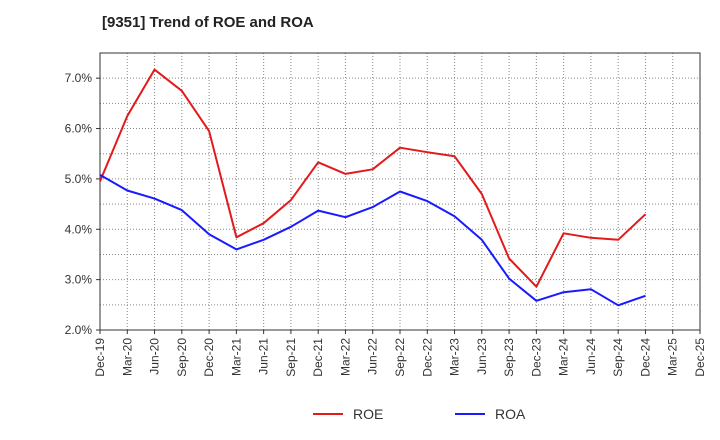 This screenshot has height=440, width=720. I want to click on legend: ROE ROA, so click(419, 414).